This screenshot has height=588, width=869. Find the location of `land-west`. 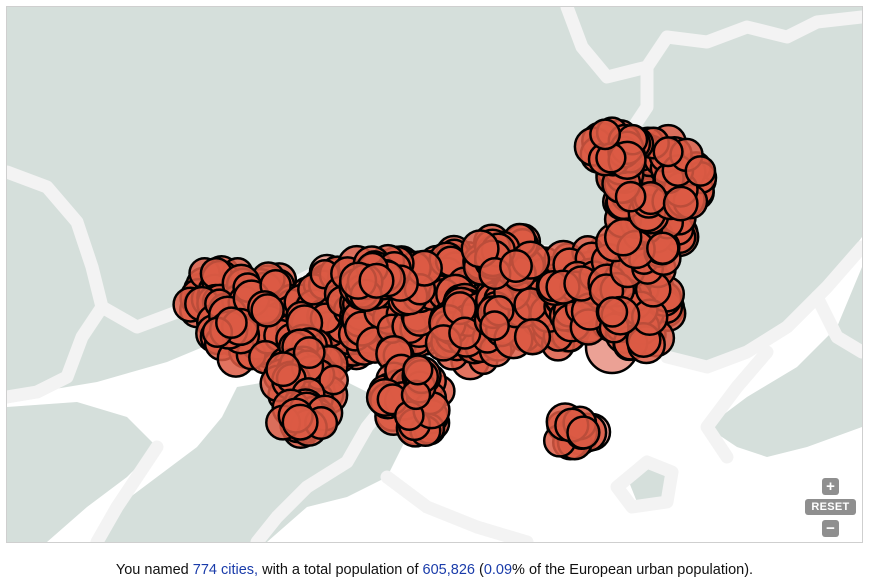

land-west is located at coordinates (82, 472).